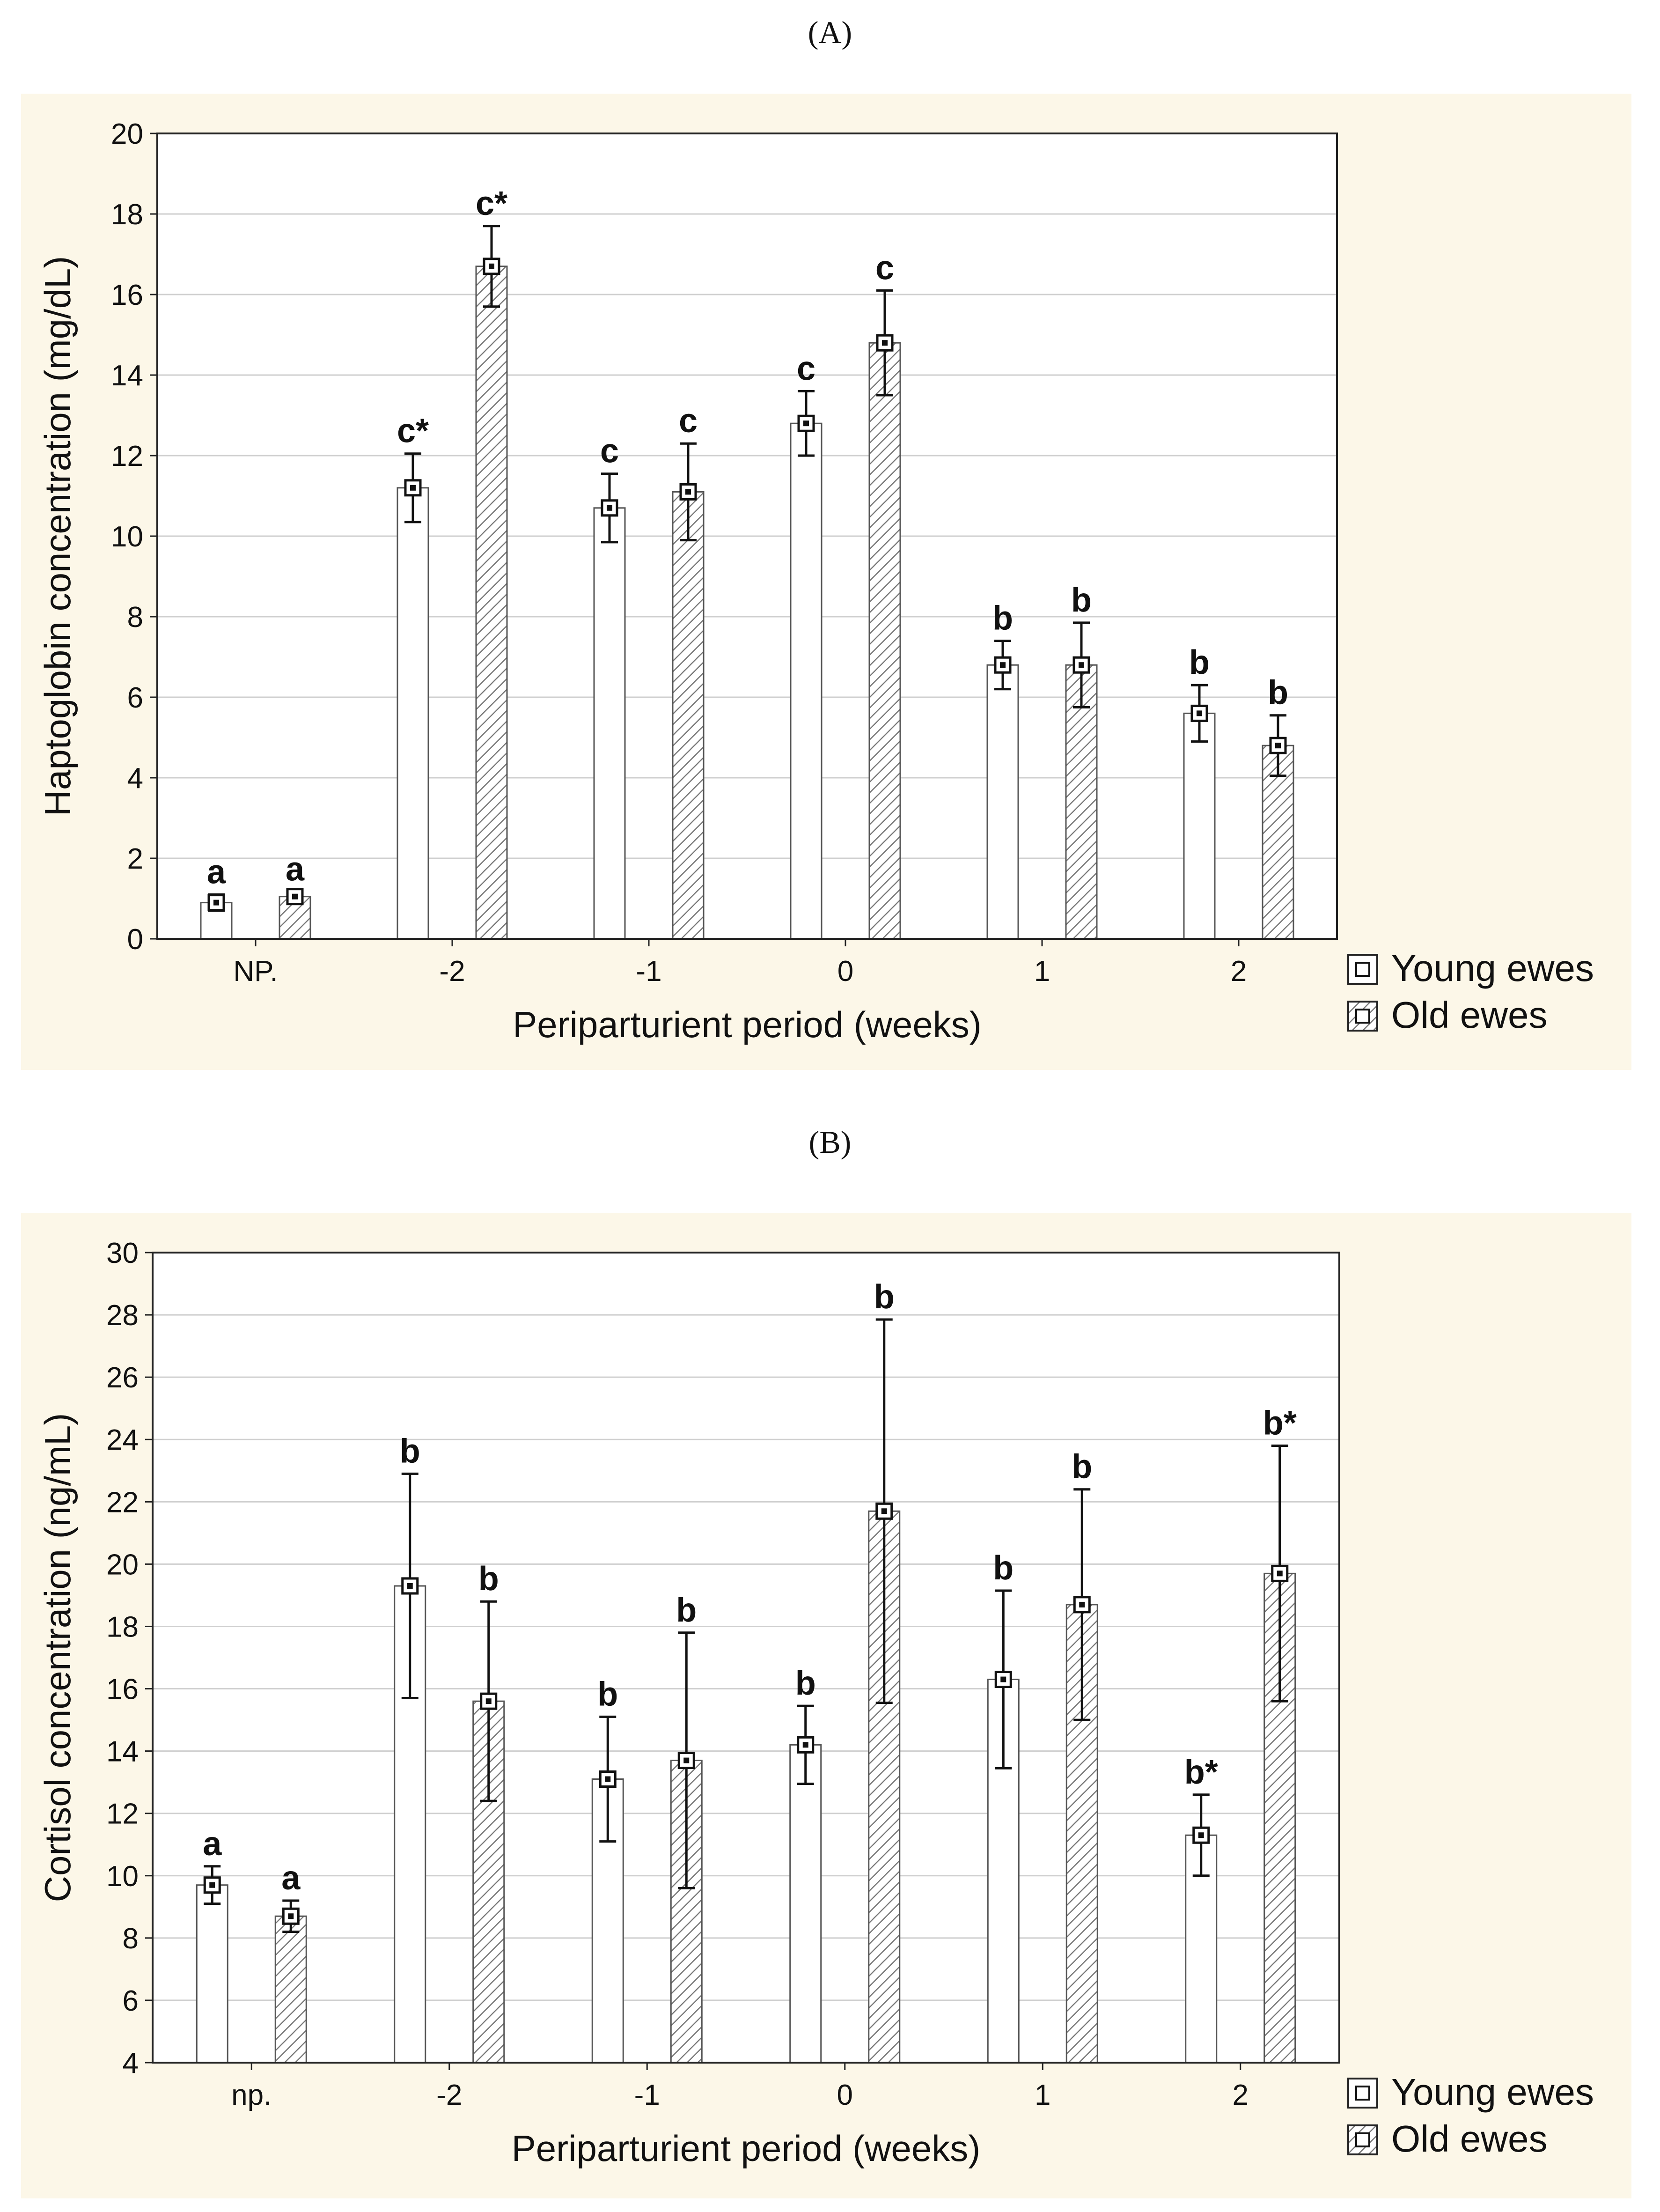 The height and width of the screenshot is (2212, 1660). Describe the element at coordinates (135, 939) in the screenshot. I see `y-tick-label: 0` at that location.